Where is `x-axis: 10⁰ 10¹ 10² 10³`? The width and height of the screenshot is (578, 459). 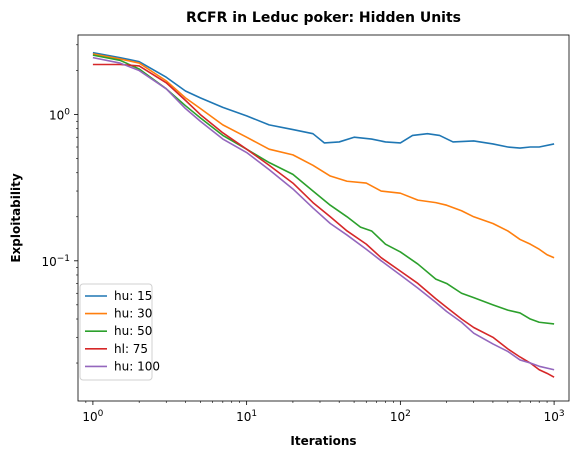
x-axis: 10⁰ 10¹ 10² 10³ is located at coordinates (323, 412).